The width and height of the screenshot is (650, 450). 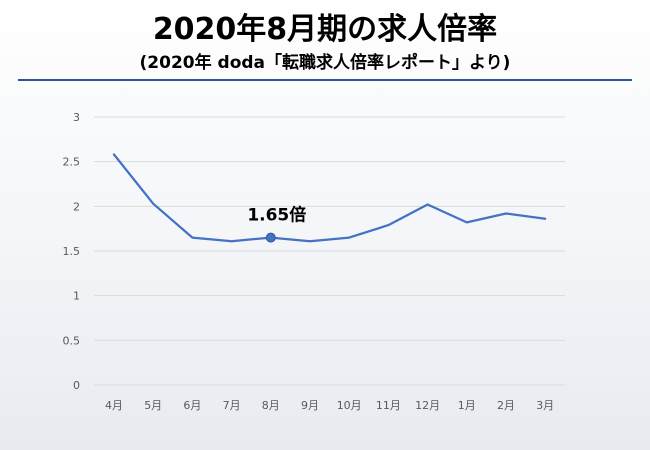 I want to click on x-tick-label: 2月, so click(x=506, y=405).